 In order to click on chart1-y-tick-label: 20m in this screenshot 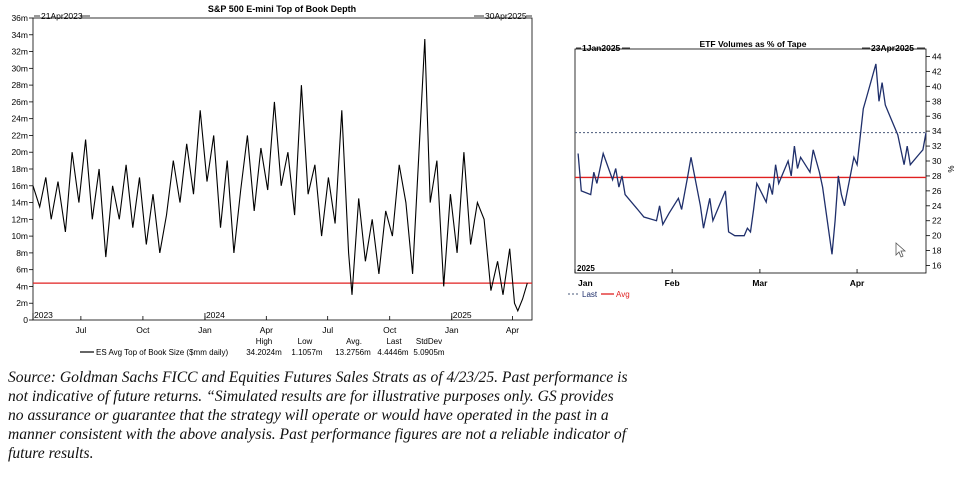, I will do `click(19, 152)`.